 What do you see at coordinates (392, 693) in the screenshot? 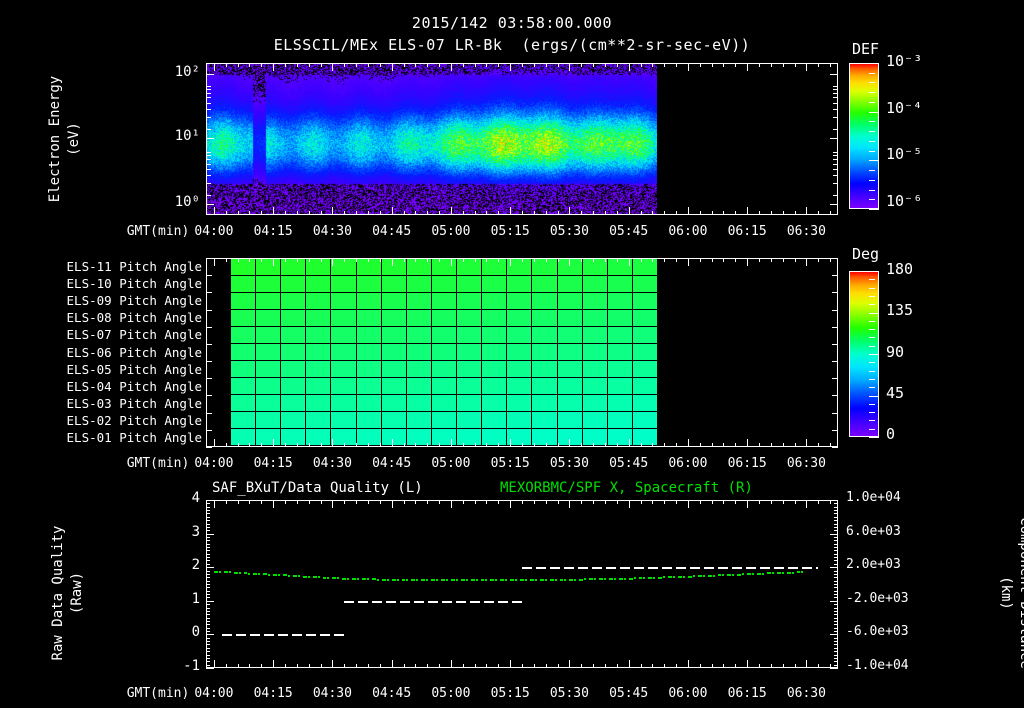
I see `axis-tick-label: 04:45` at bounding box center [392, 693].